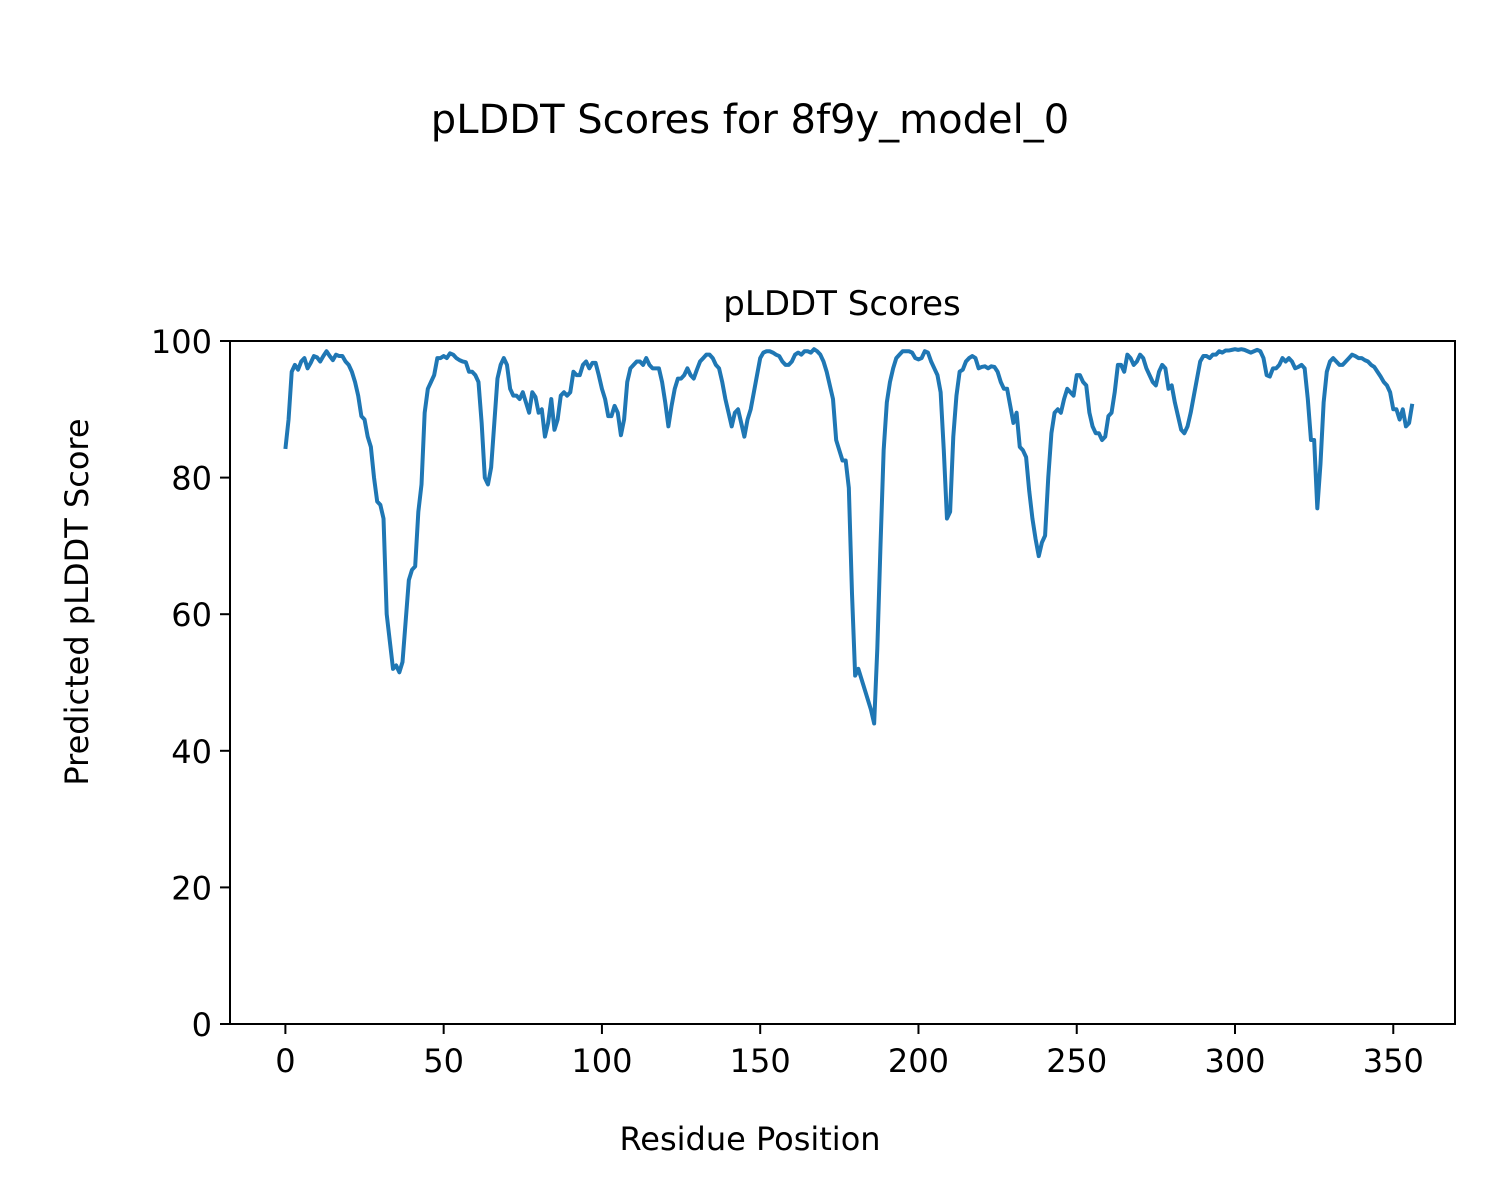  I want to click on y-tick-label: 40, so click(191, 752).